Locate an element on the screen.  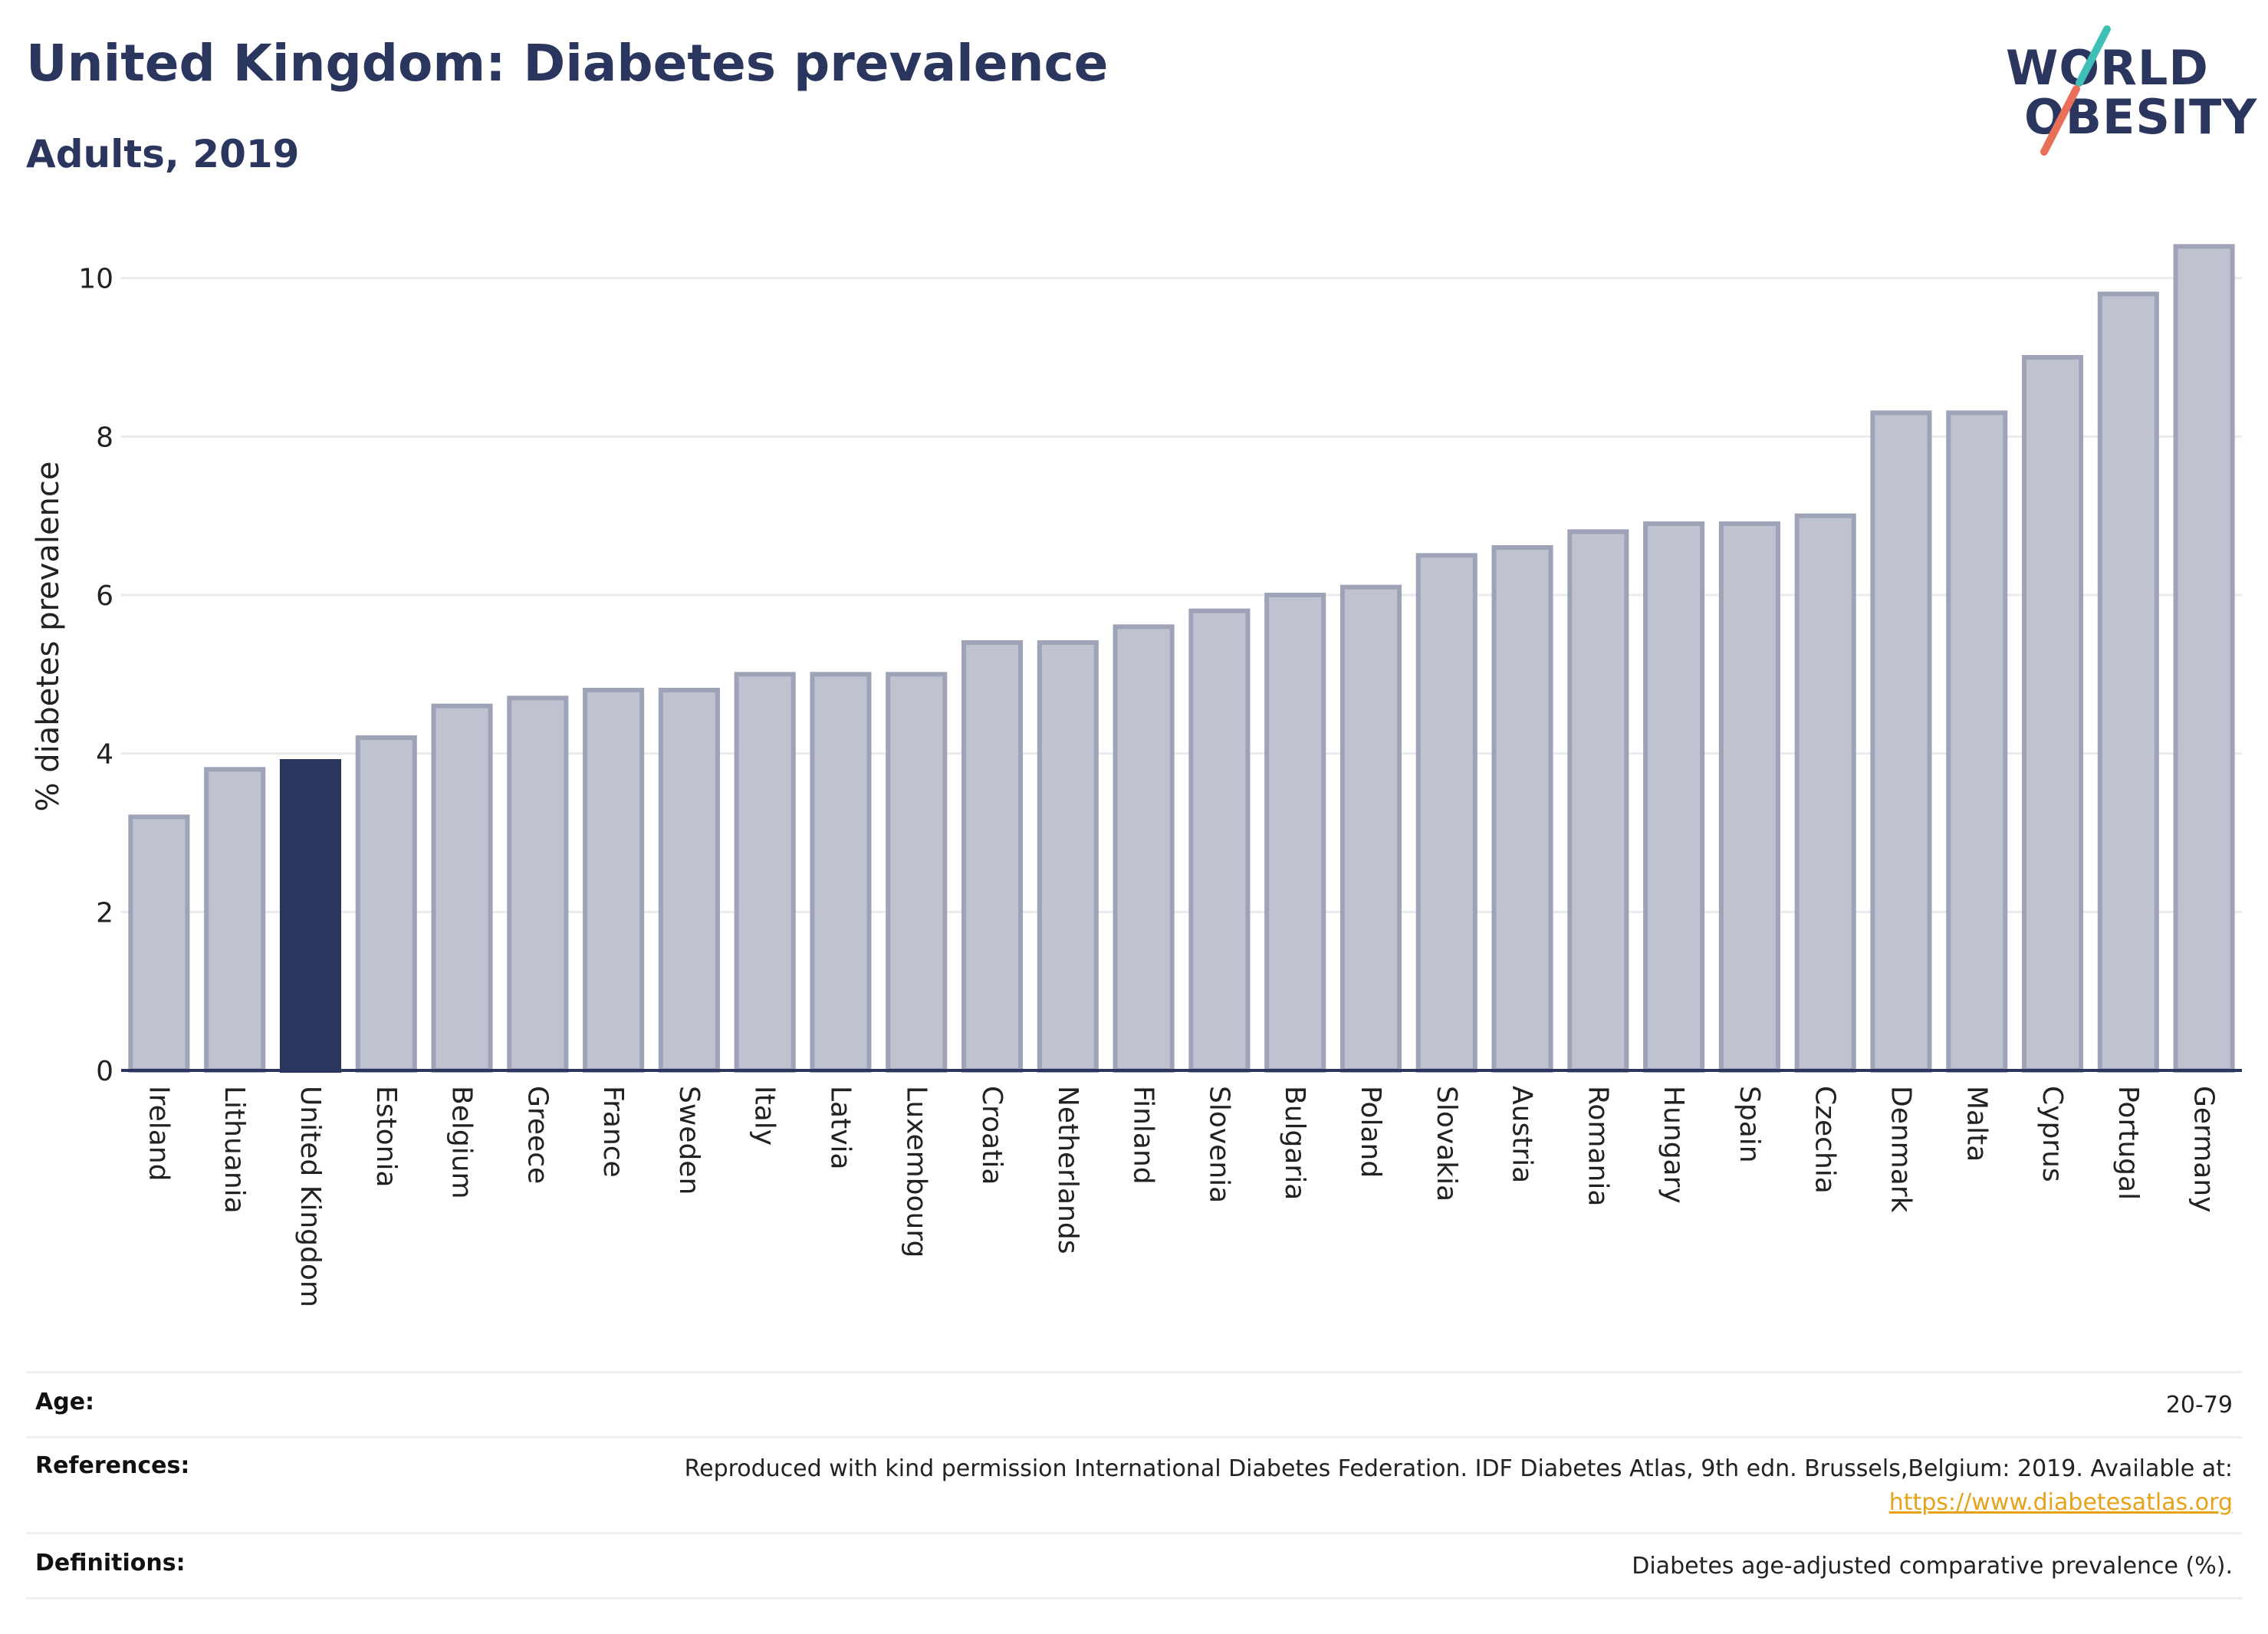
y-tick-label: 4 is located at coordinates (105, 755).